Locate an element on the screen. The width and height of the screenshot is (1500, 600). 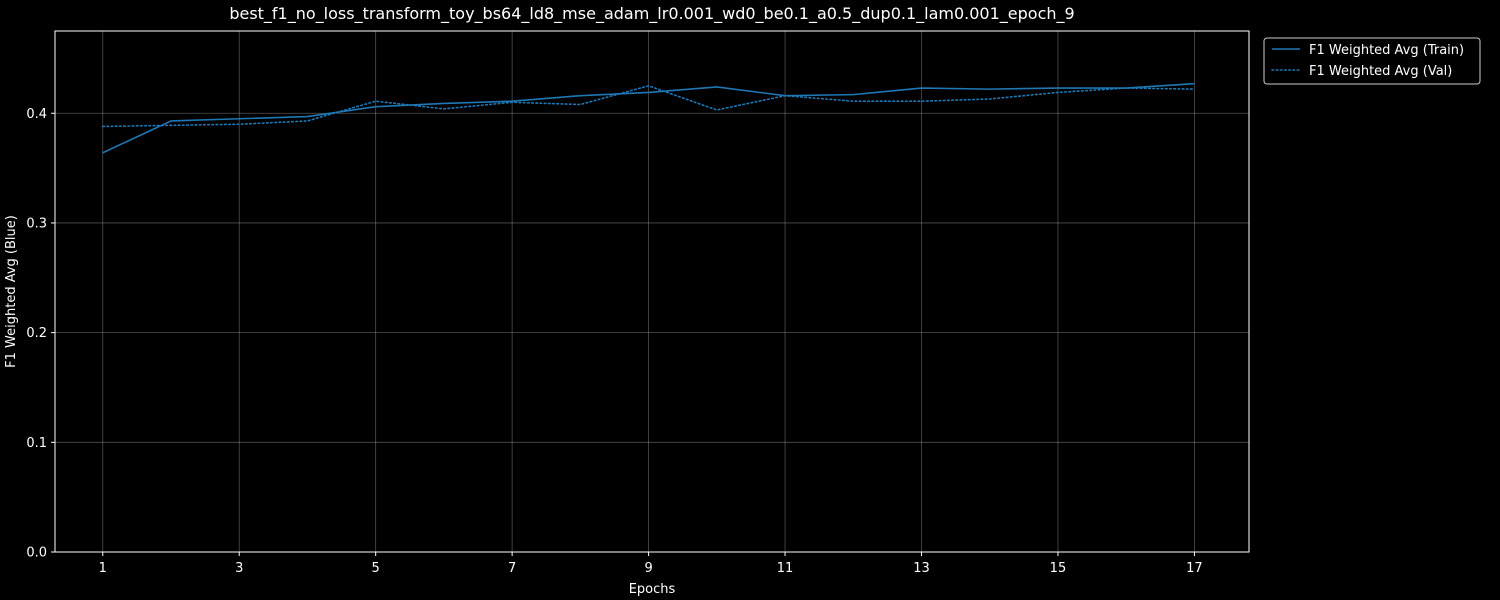
x-tick-label: 5 is located at coordinates (376, 568).